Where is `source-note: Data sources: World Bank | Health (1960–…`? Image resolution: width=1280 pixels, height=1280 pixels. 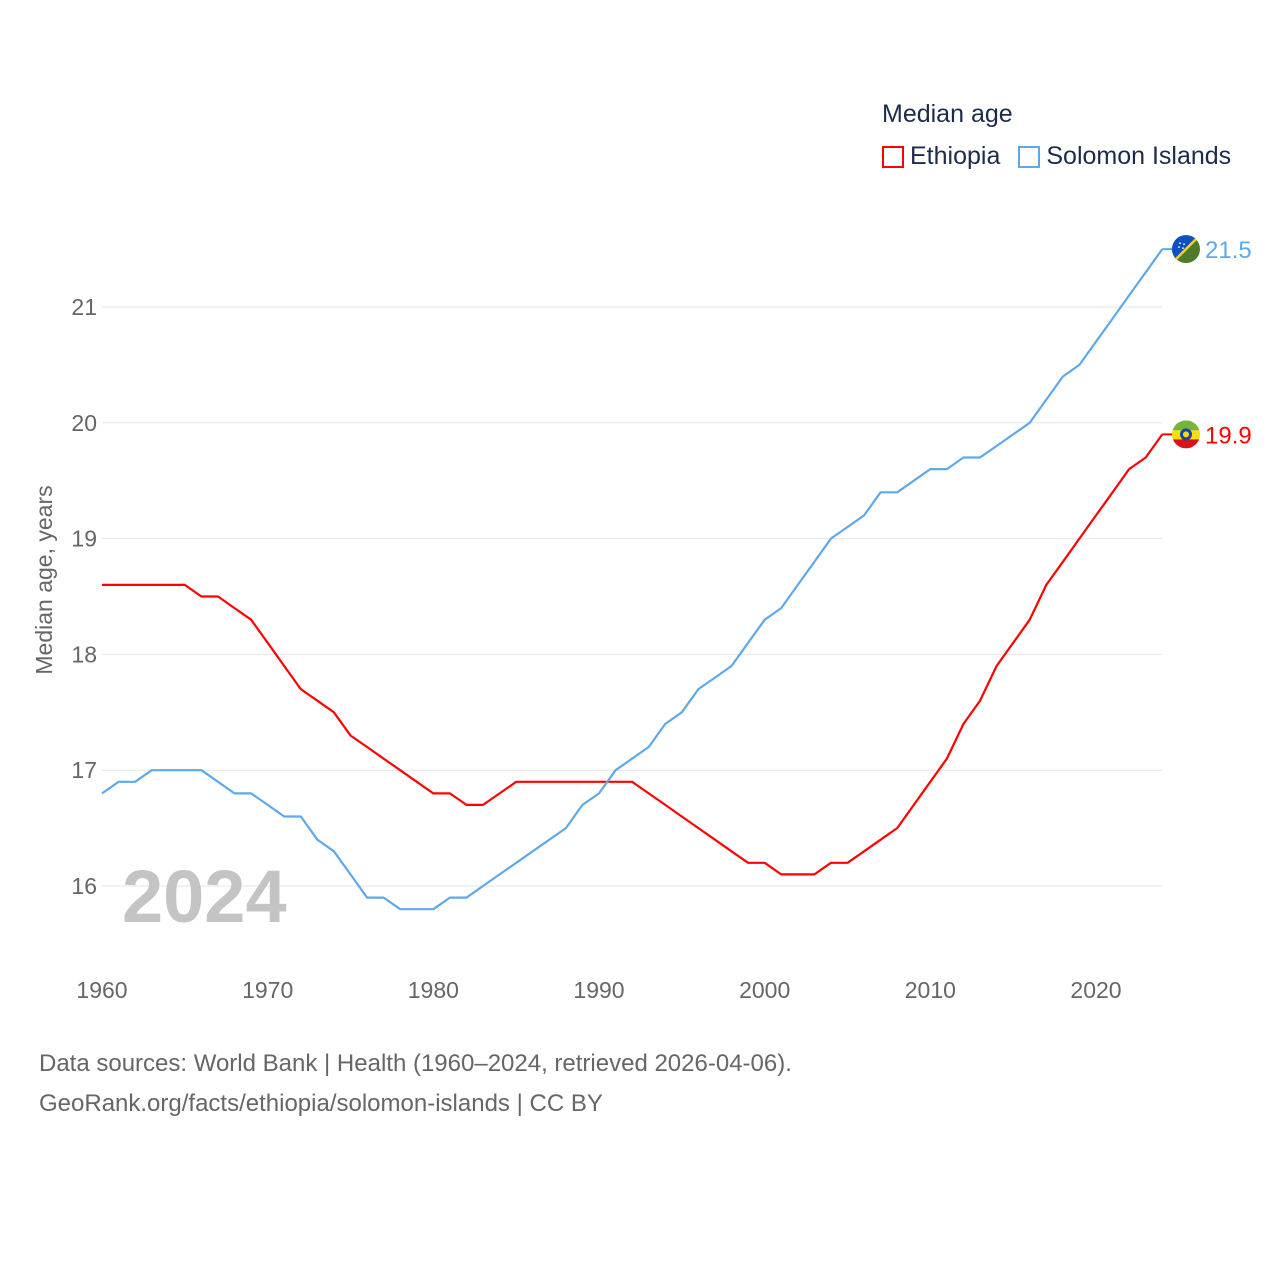 source-note: Data sources: World Bank | Health (1960–… is located at coordinates (415, 1084).